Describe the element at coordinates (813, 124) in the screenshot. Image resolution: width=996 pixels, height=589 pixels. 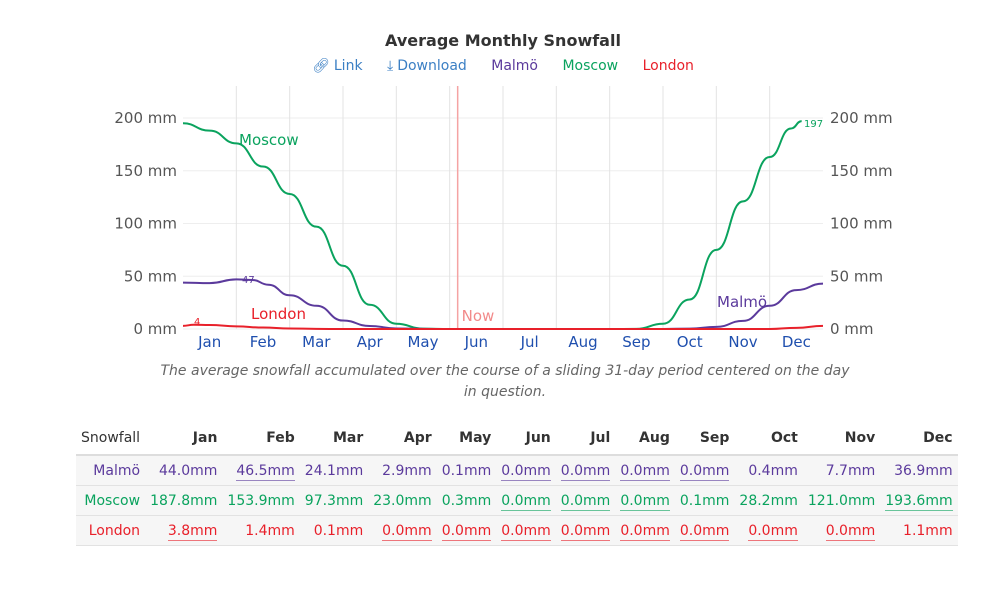
I see `peak-label: 197` at that location.